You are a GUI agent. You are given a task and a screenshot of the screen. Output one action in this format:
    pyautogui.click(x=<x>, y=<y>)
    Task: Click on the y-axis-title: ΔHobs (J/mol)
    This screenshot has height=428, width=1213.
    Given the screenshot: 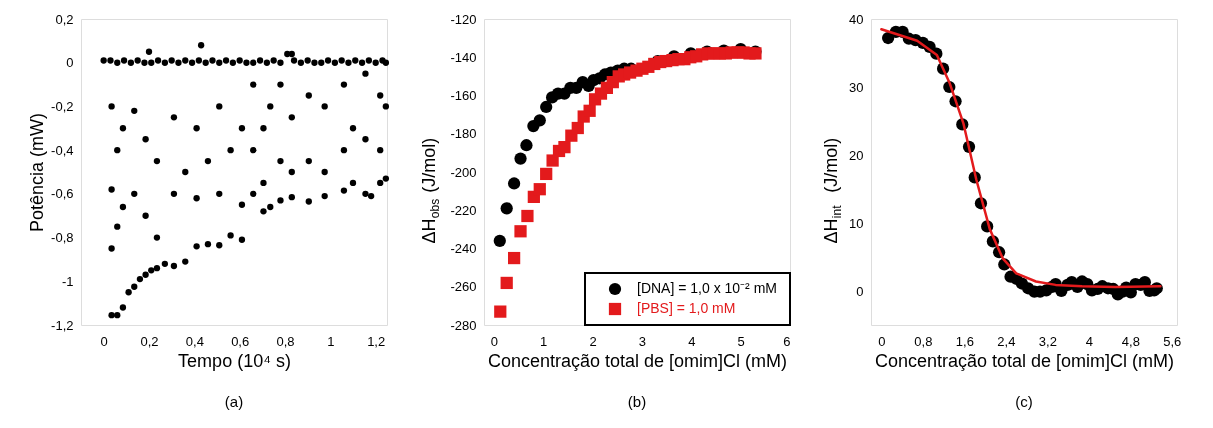 What is the action you would take?
    pyautogui.click(x=430, y=190)
    